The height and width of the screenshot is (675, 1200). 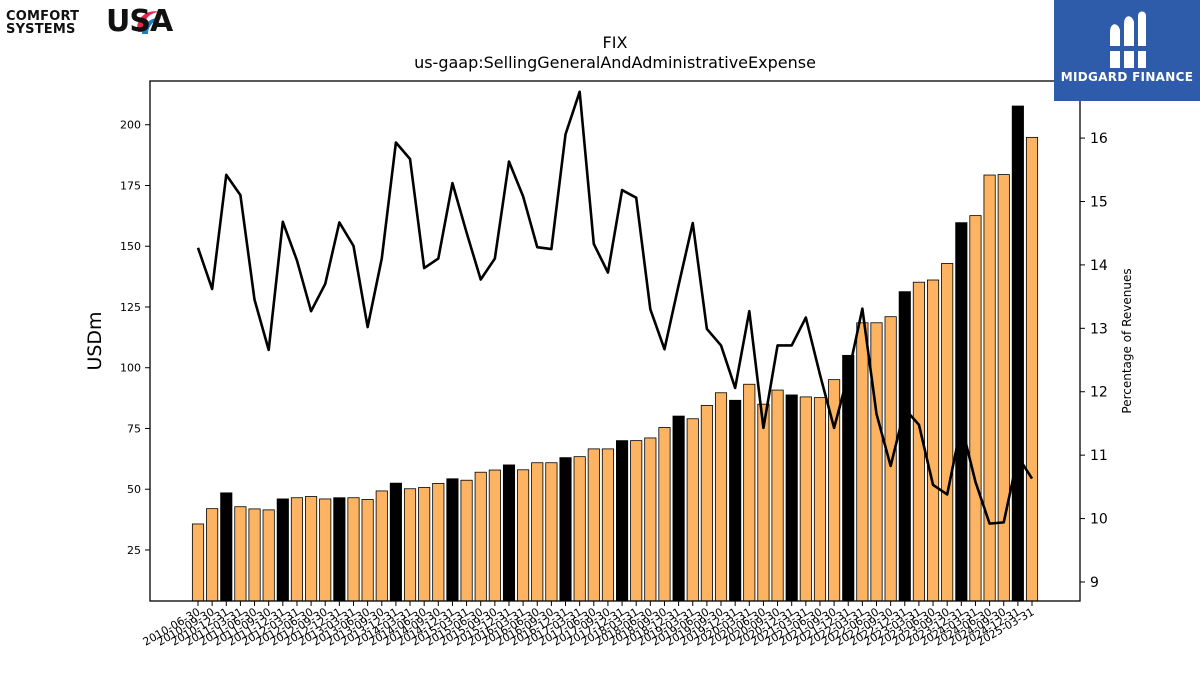 What do you see at coordinates (1127, 340) in the screenshot?
I see `y2-axis-label: Percentage of Revenues` at bounding box center [1127, 340].